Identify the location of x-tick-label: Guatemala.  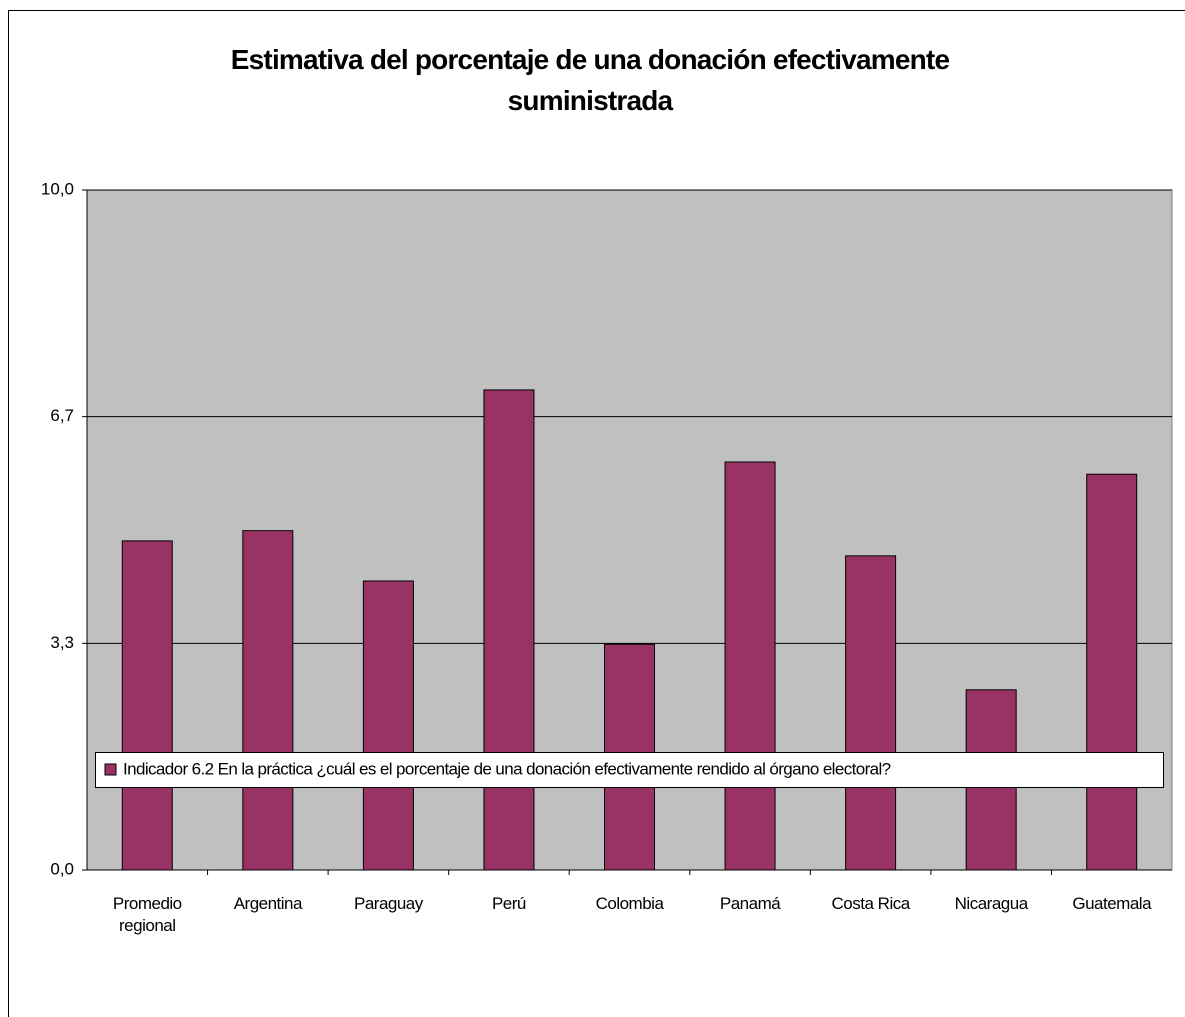
(1112, 903).